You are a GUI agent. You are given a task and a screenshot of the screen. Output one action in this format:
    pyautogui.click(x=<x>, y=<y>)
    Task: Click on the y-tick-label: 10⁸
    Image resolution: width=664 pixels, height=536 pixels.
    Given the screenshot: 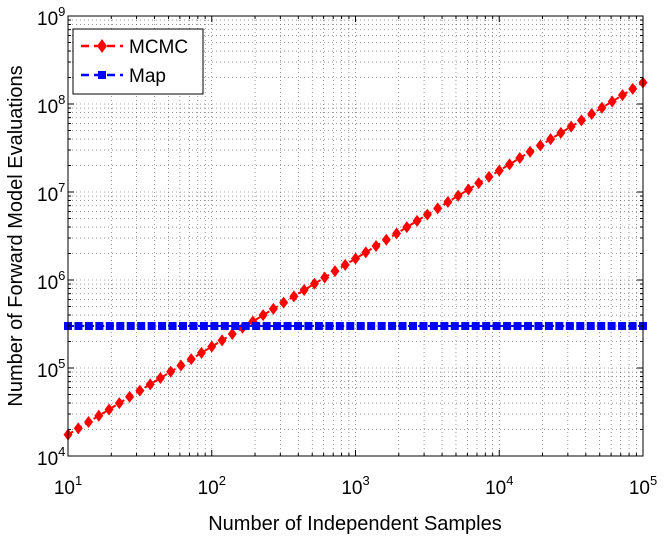 What is the action you would take?
    pyautogui.click(x=51, y=105)
    